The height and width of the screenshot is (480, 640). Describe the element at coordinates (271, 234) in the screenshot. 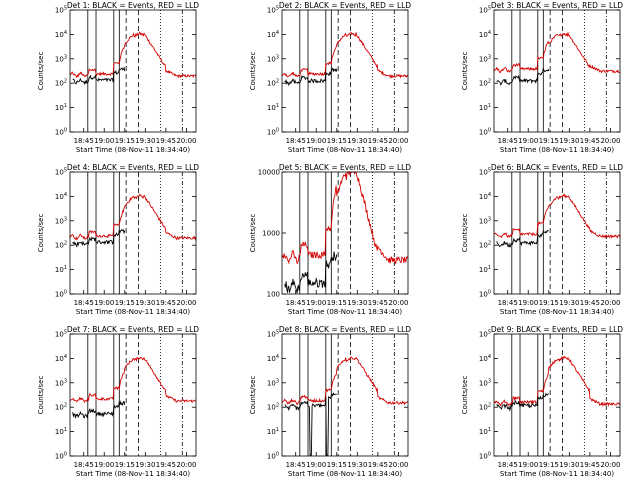

I see `y-tick-label: 1000` at that location.